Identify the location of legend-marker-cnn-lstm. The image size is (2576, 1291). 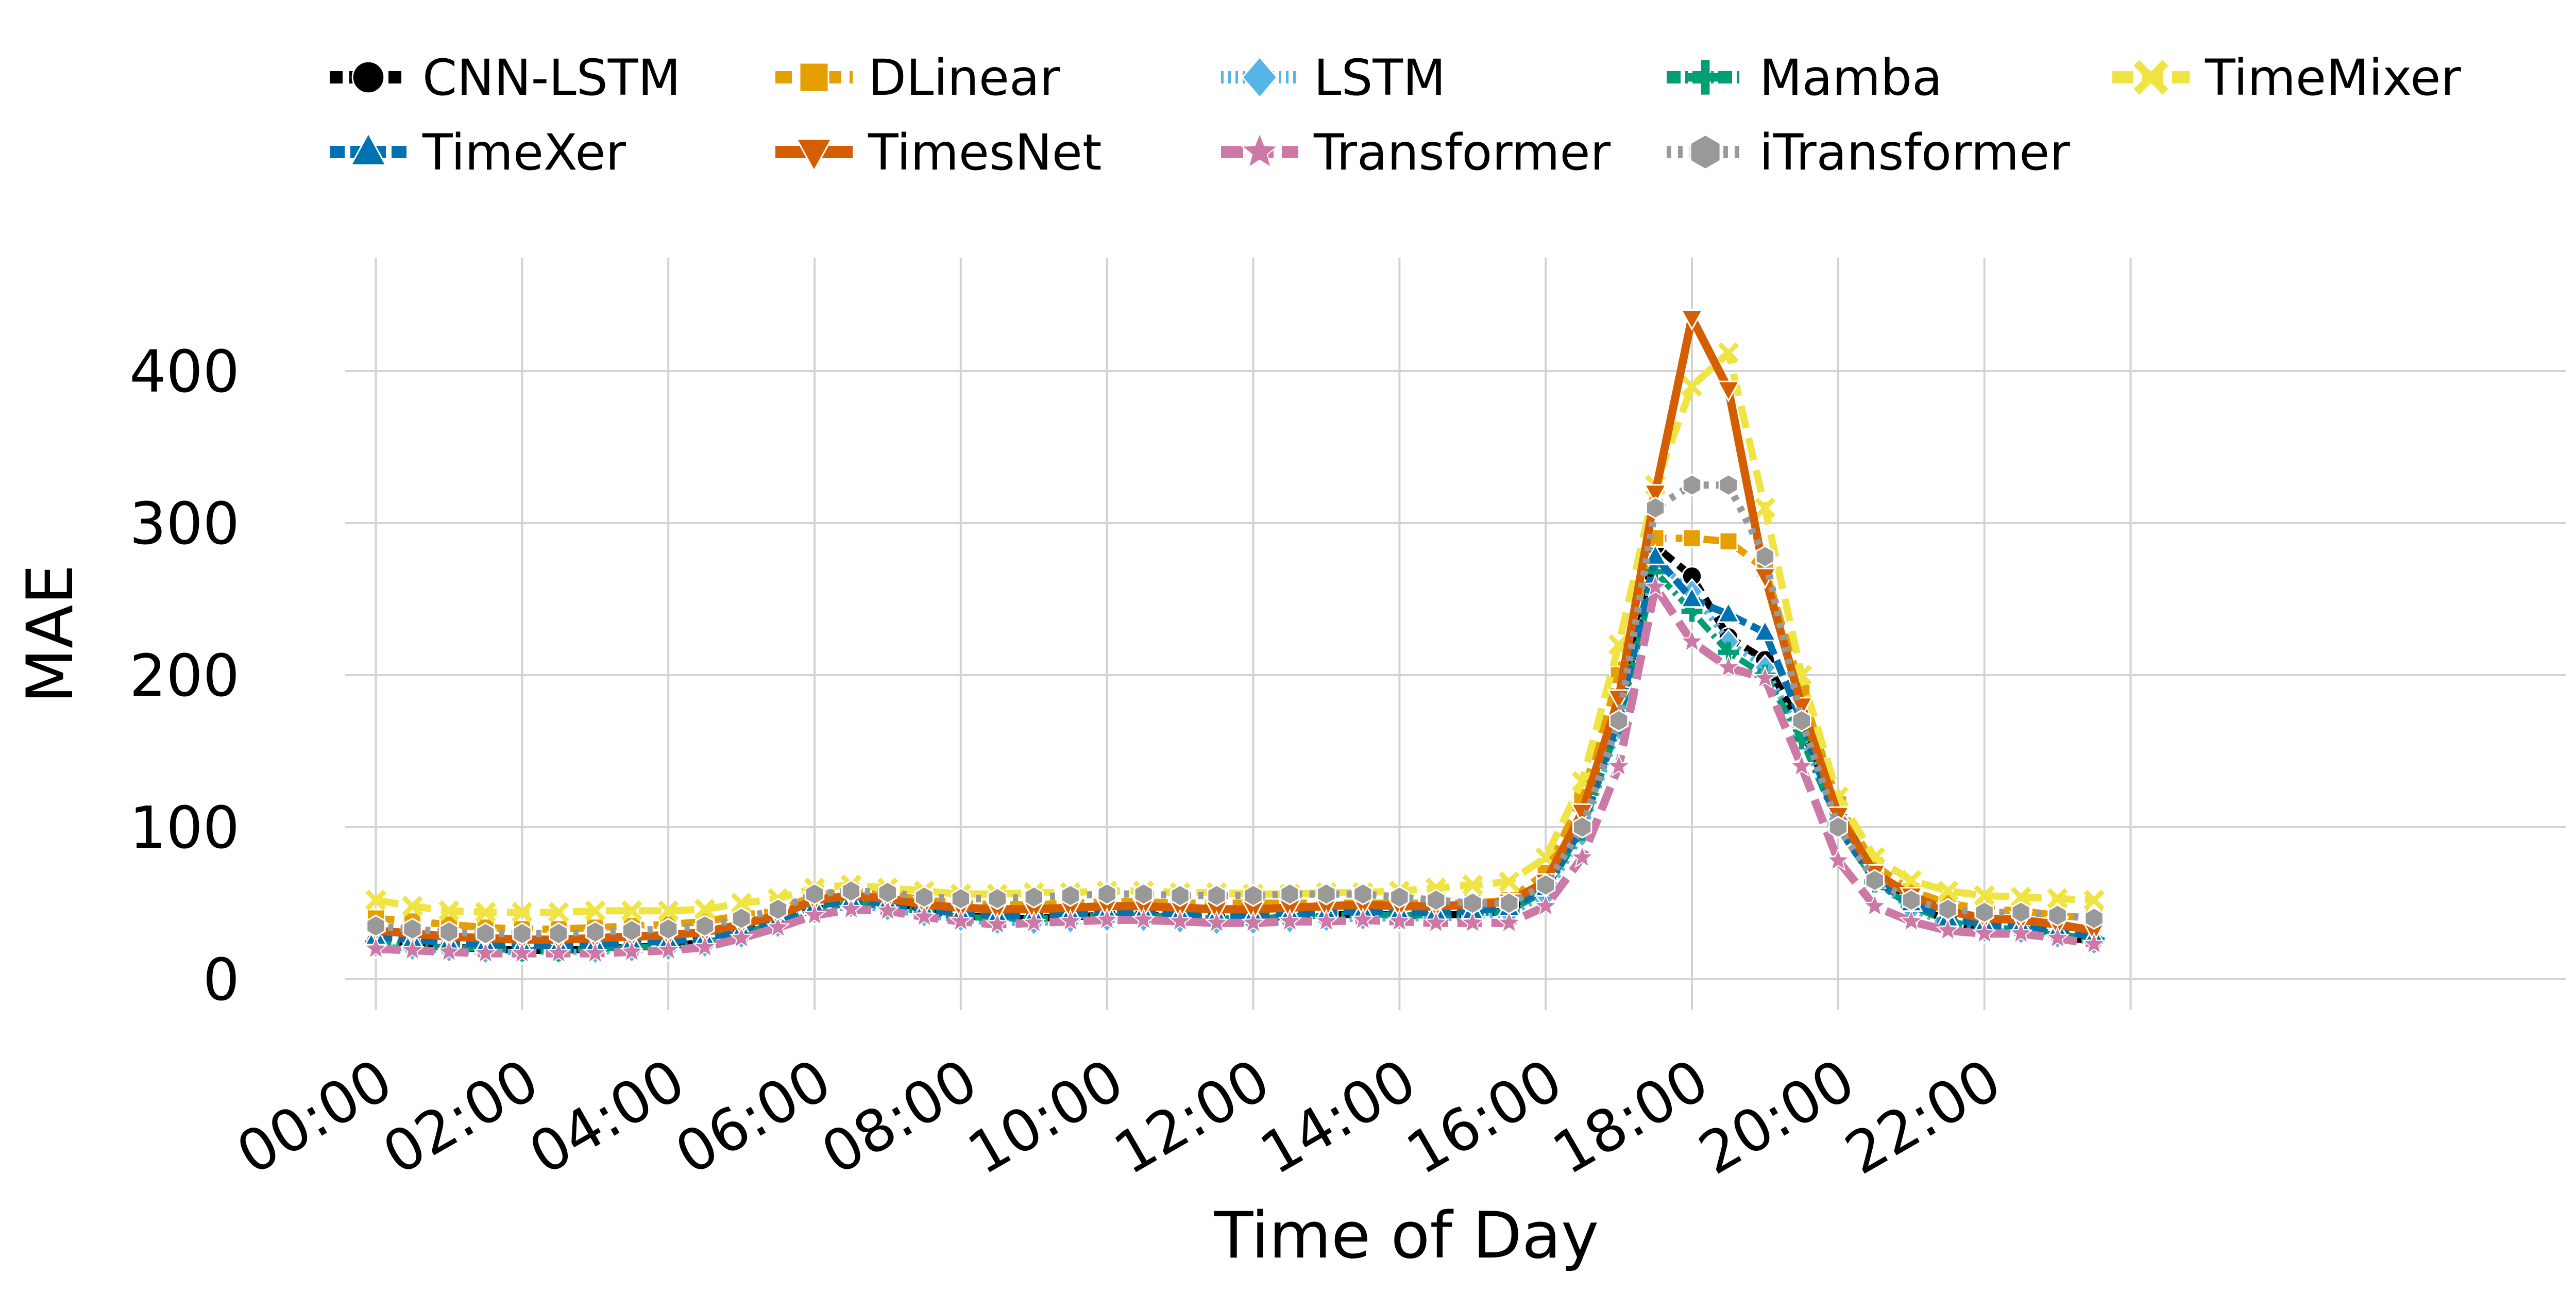
(368, 77).